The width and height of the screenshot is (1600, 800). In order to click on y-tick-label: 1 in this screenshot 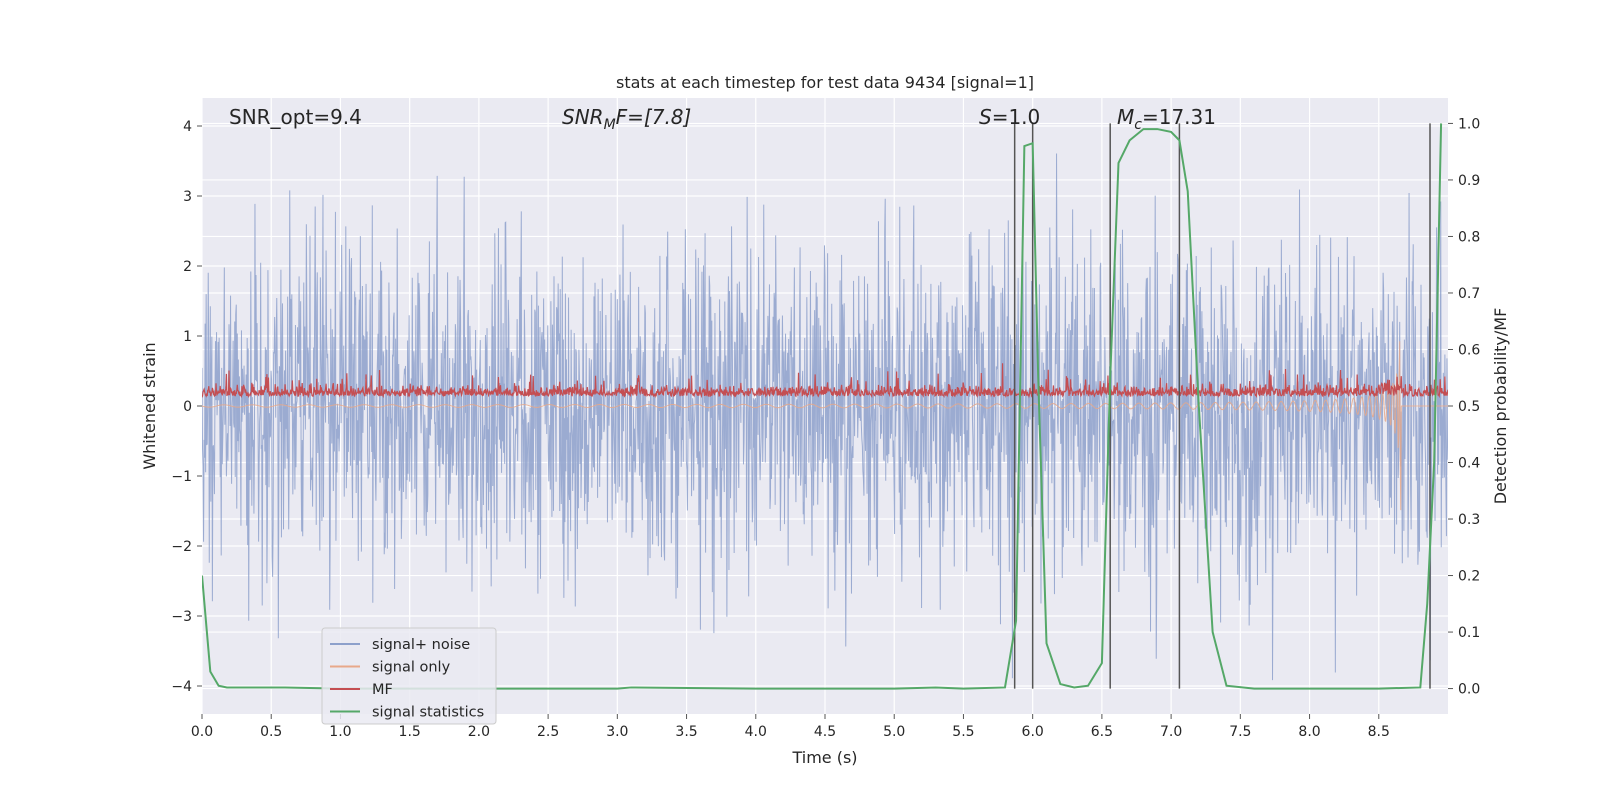, I will do `click(187, 337)`.